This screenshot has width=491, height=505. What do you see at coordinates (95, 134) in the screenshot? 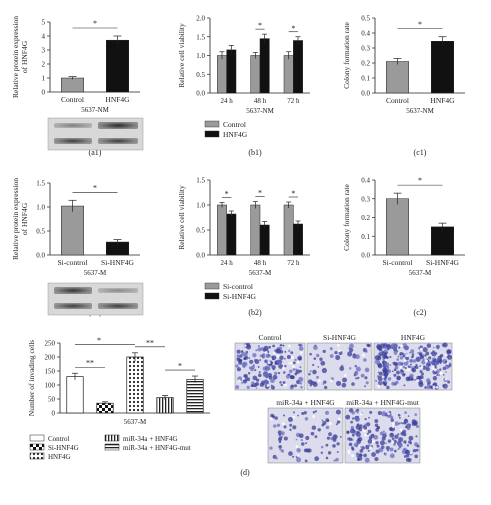
I see `western-blot-nm` at bounding box center [95, 134].